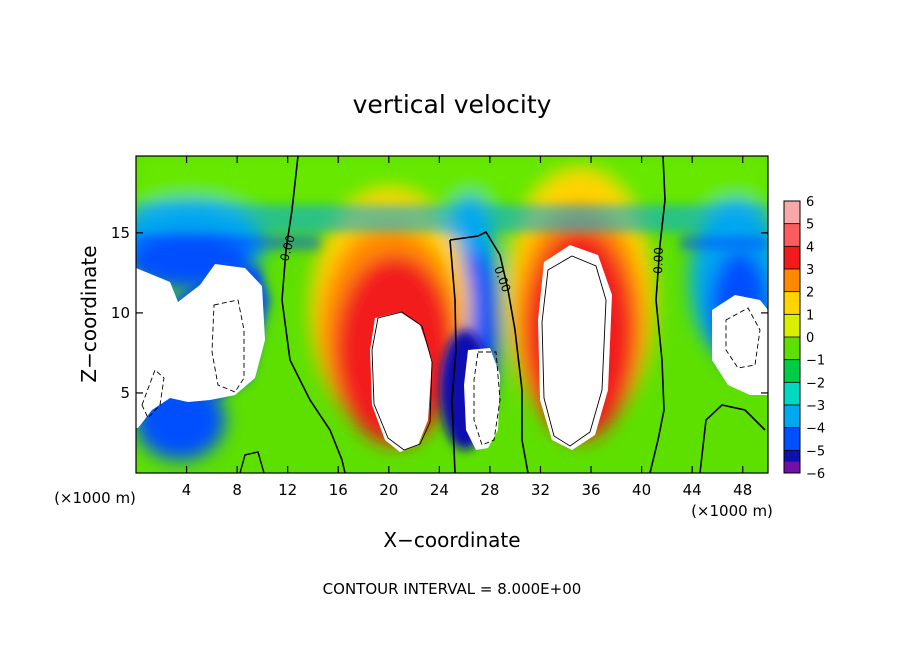  What do you see at coordinates (89, 313) in the screenshot?
I see `y-axis-title: Z−coordinate` at bounding box center [89, 313].